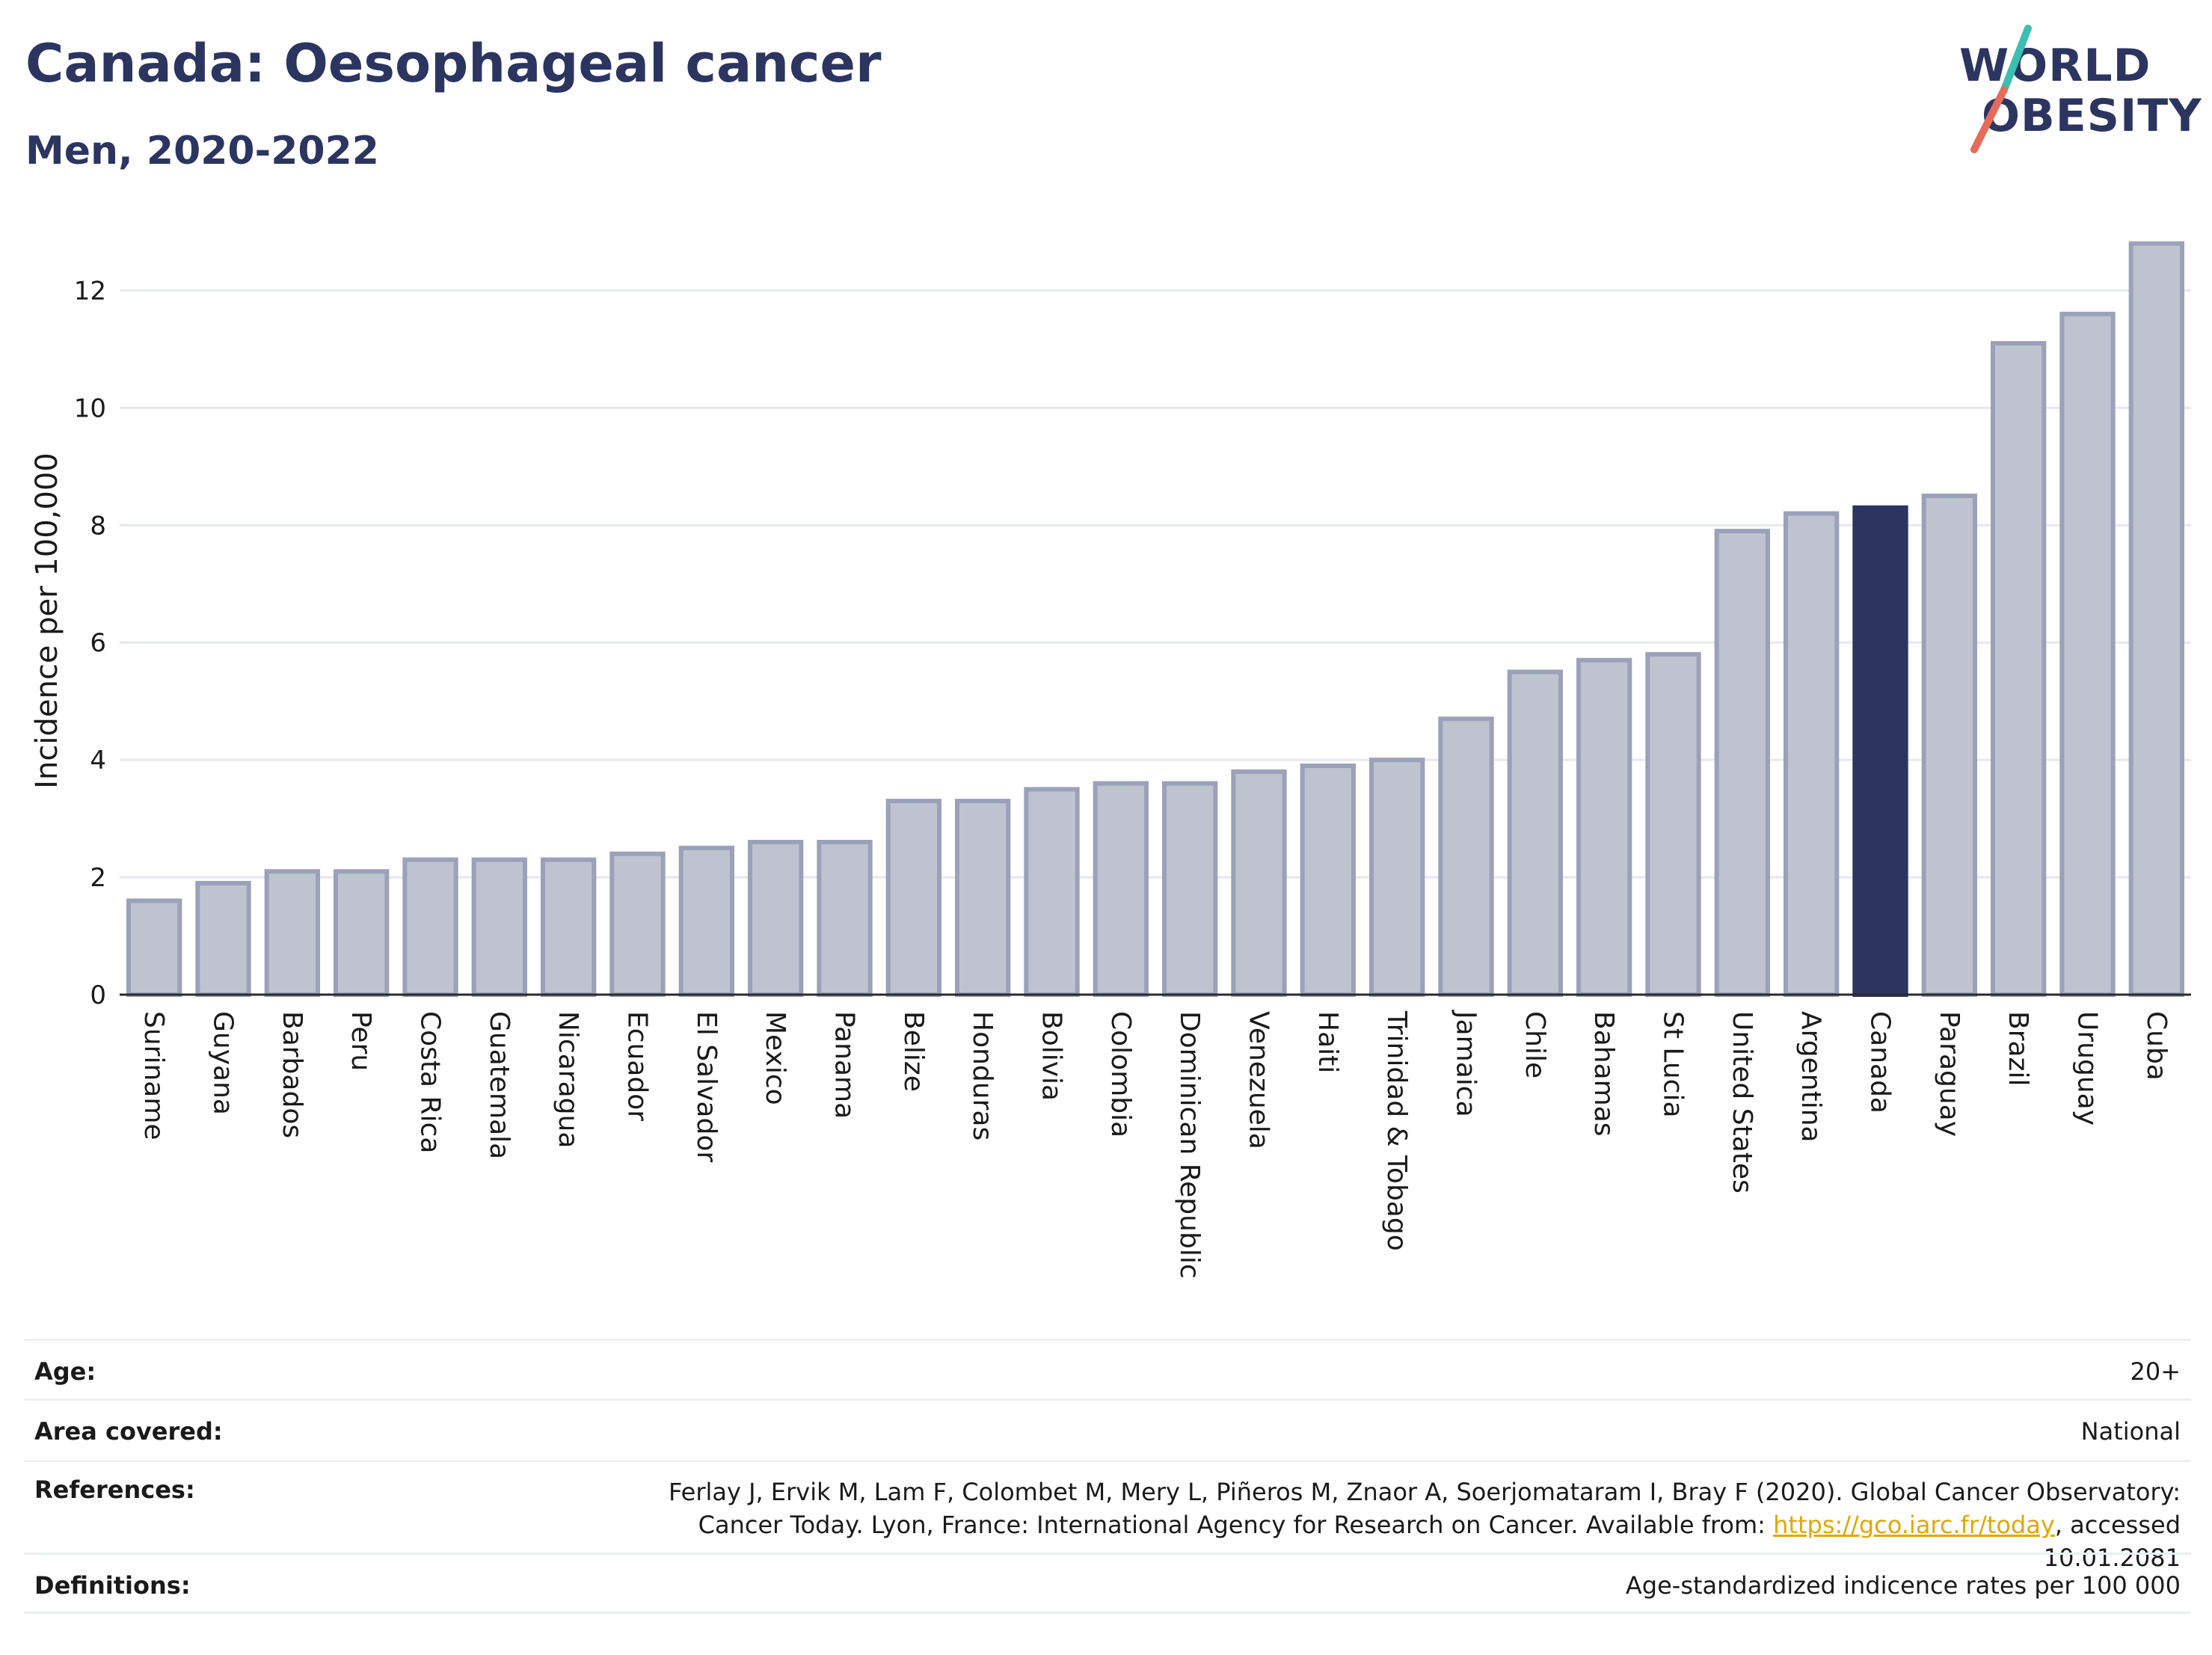 This screenshot has width=2212, height=1655. I want to click on x-tick-label: Nicaragua, so click(568, 1079).